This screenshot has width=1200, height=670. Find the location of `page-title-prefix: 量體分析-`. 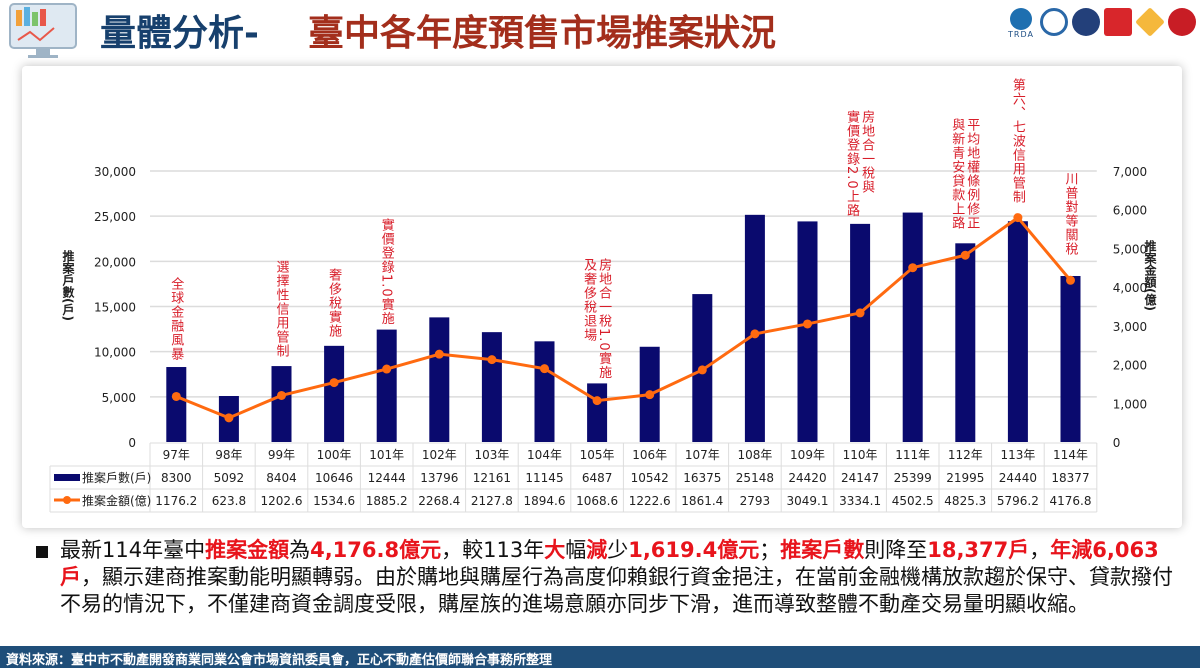

page-title-prefix: 量體分析- is located at coordinates (179, 33).